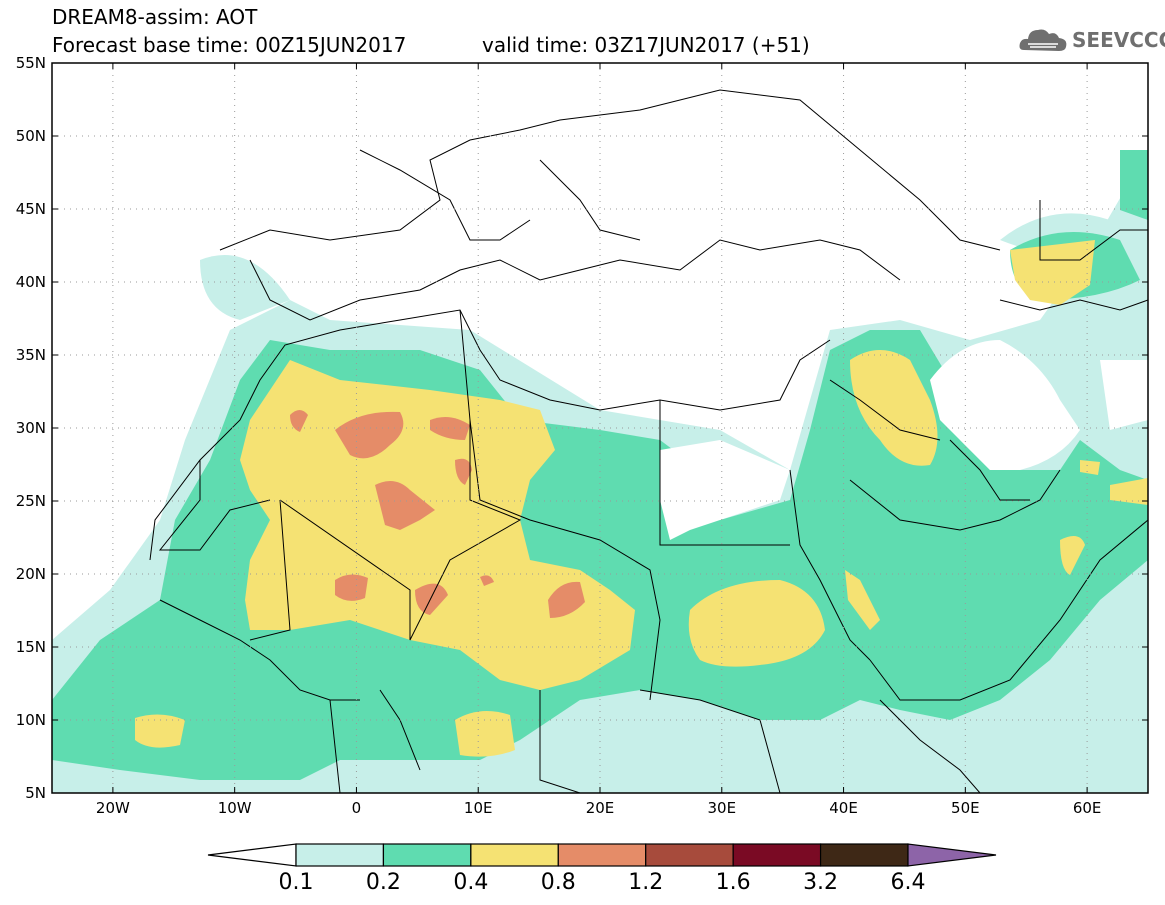 The width and height of the screenshot is (1165, 905). What do you see at coordinates (31, 282) in the screenshot?
I see `lat-label: 40N` at bounding box center [31, 282].